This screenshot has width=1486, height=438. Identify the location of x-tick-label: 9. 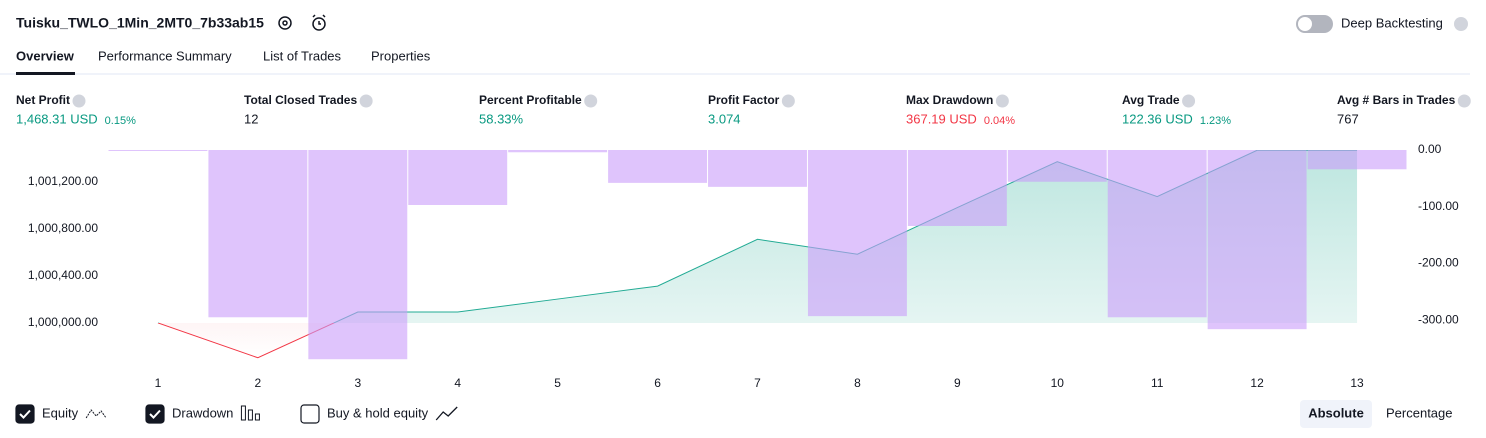
(957, 383).